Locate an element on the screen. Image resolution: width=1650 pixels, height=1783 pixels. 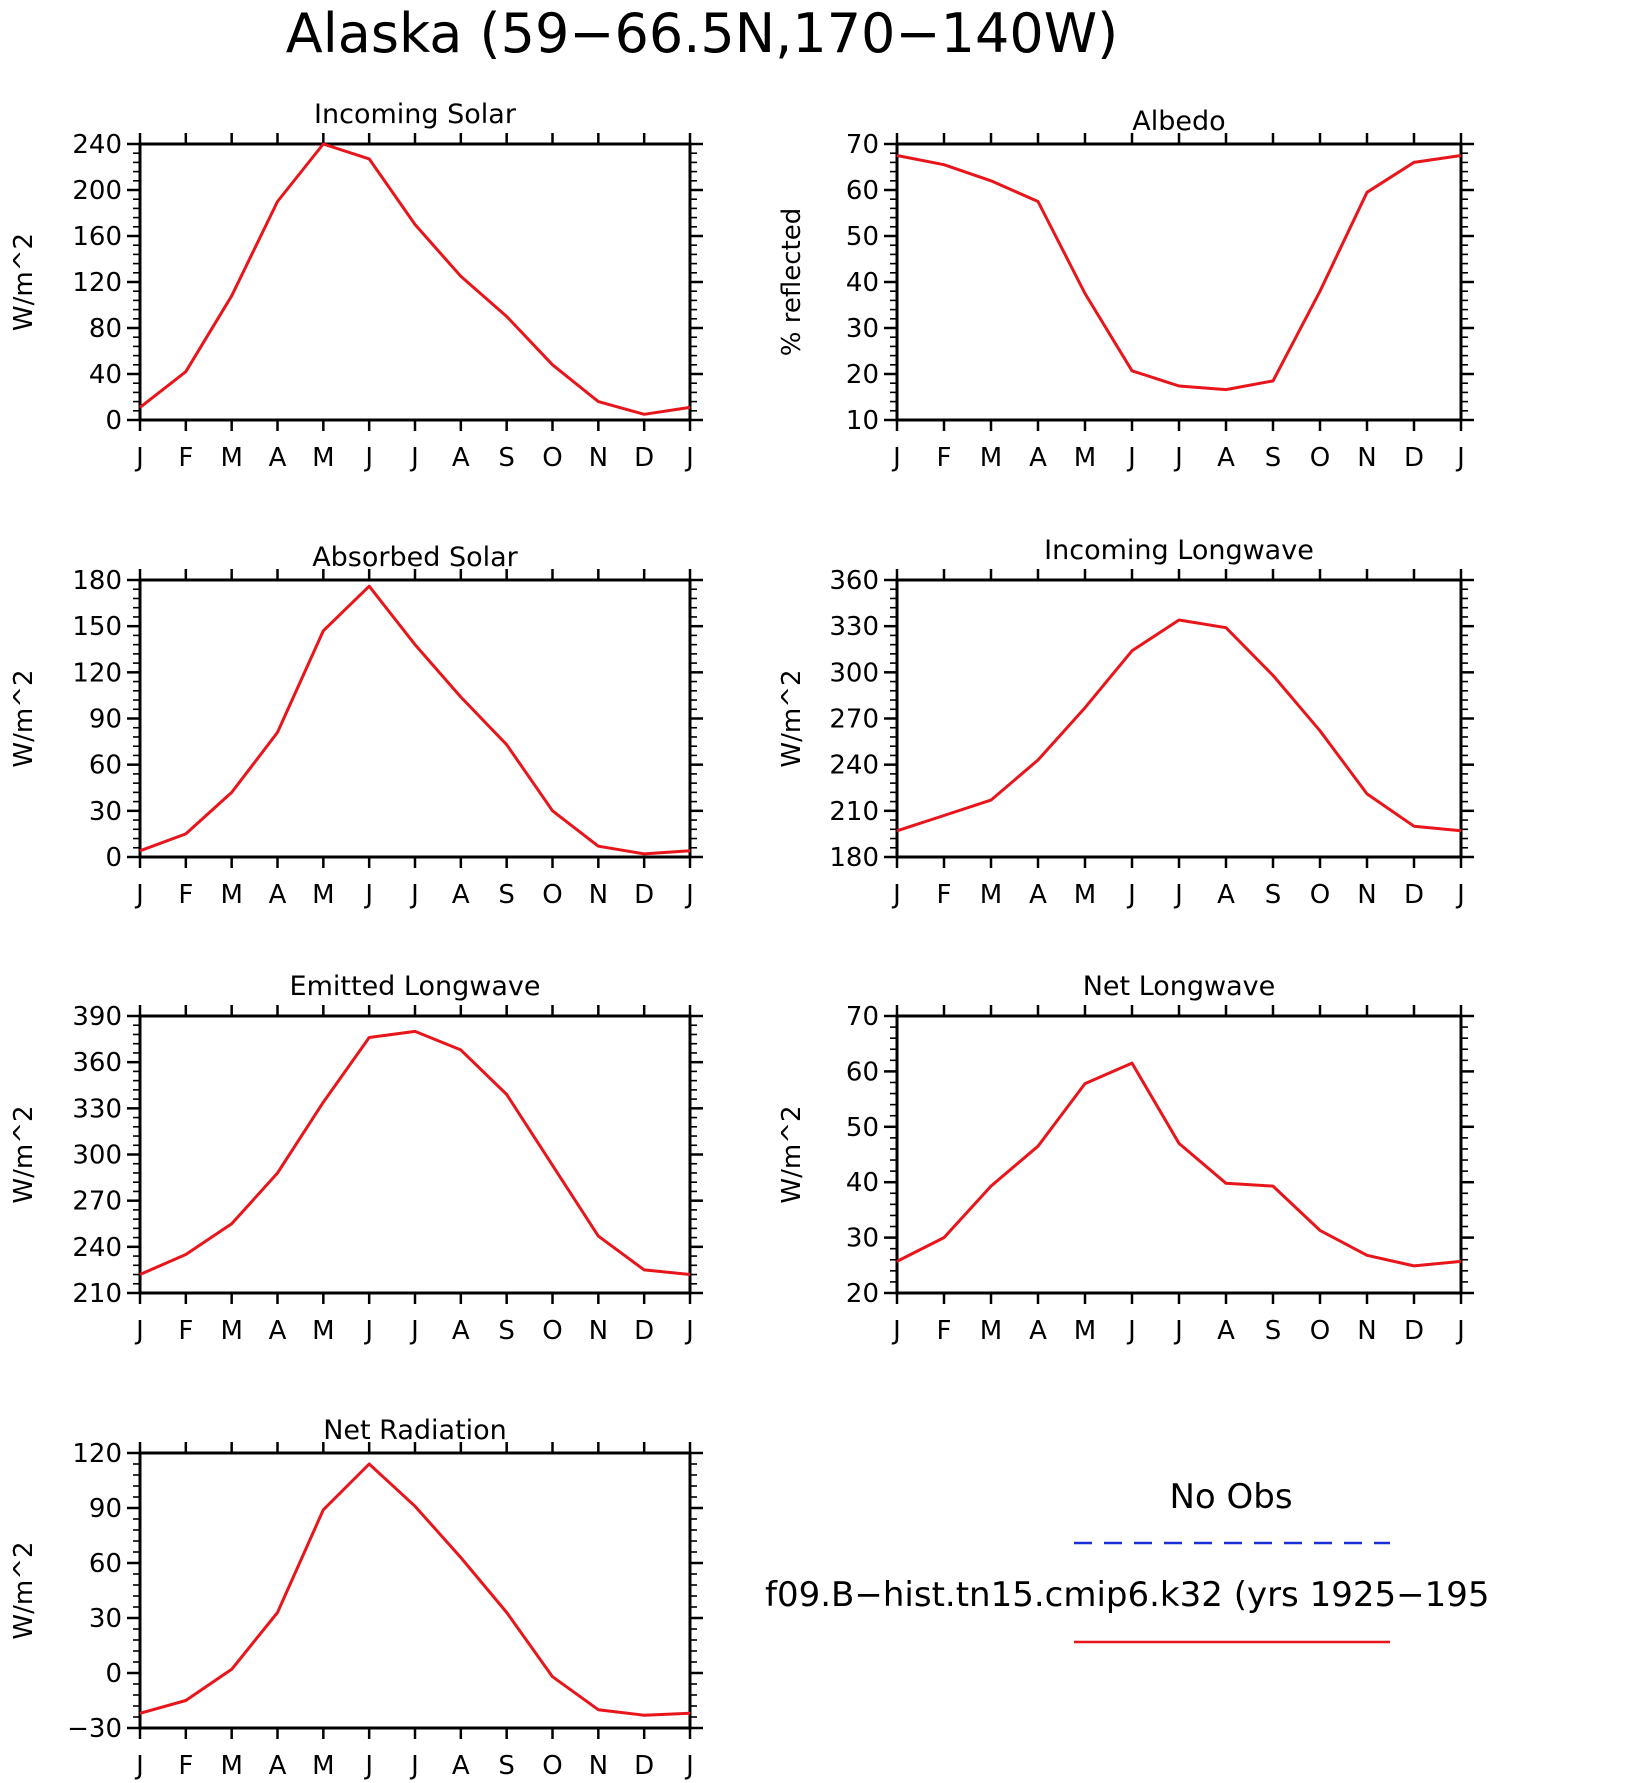
y-tick-label: 90 is located at coordinates (105, 1509).